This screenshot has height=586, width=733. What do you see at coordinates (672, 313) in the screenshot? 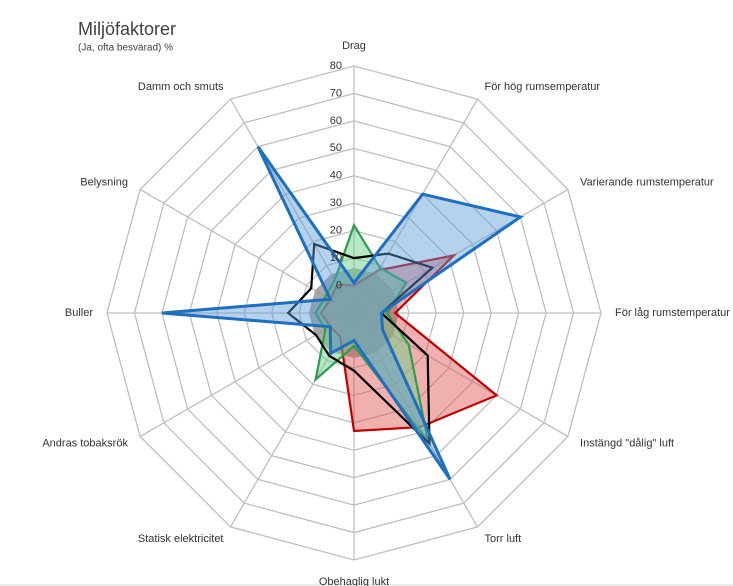
I see `category-label: För låg rumstemperatur` at bounding box center [672, 313].